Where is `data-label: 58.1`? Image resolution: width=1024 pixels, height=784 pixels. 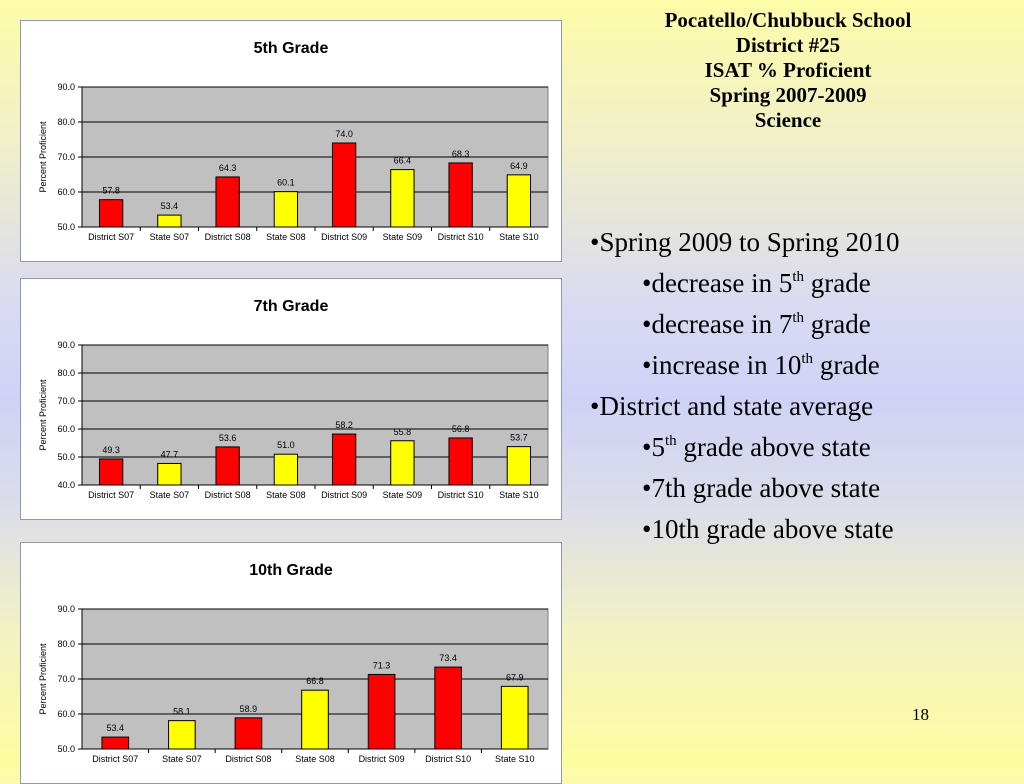
data-label: 58.1 is located at coordinates (182, 712).